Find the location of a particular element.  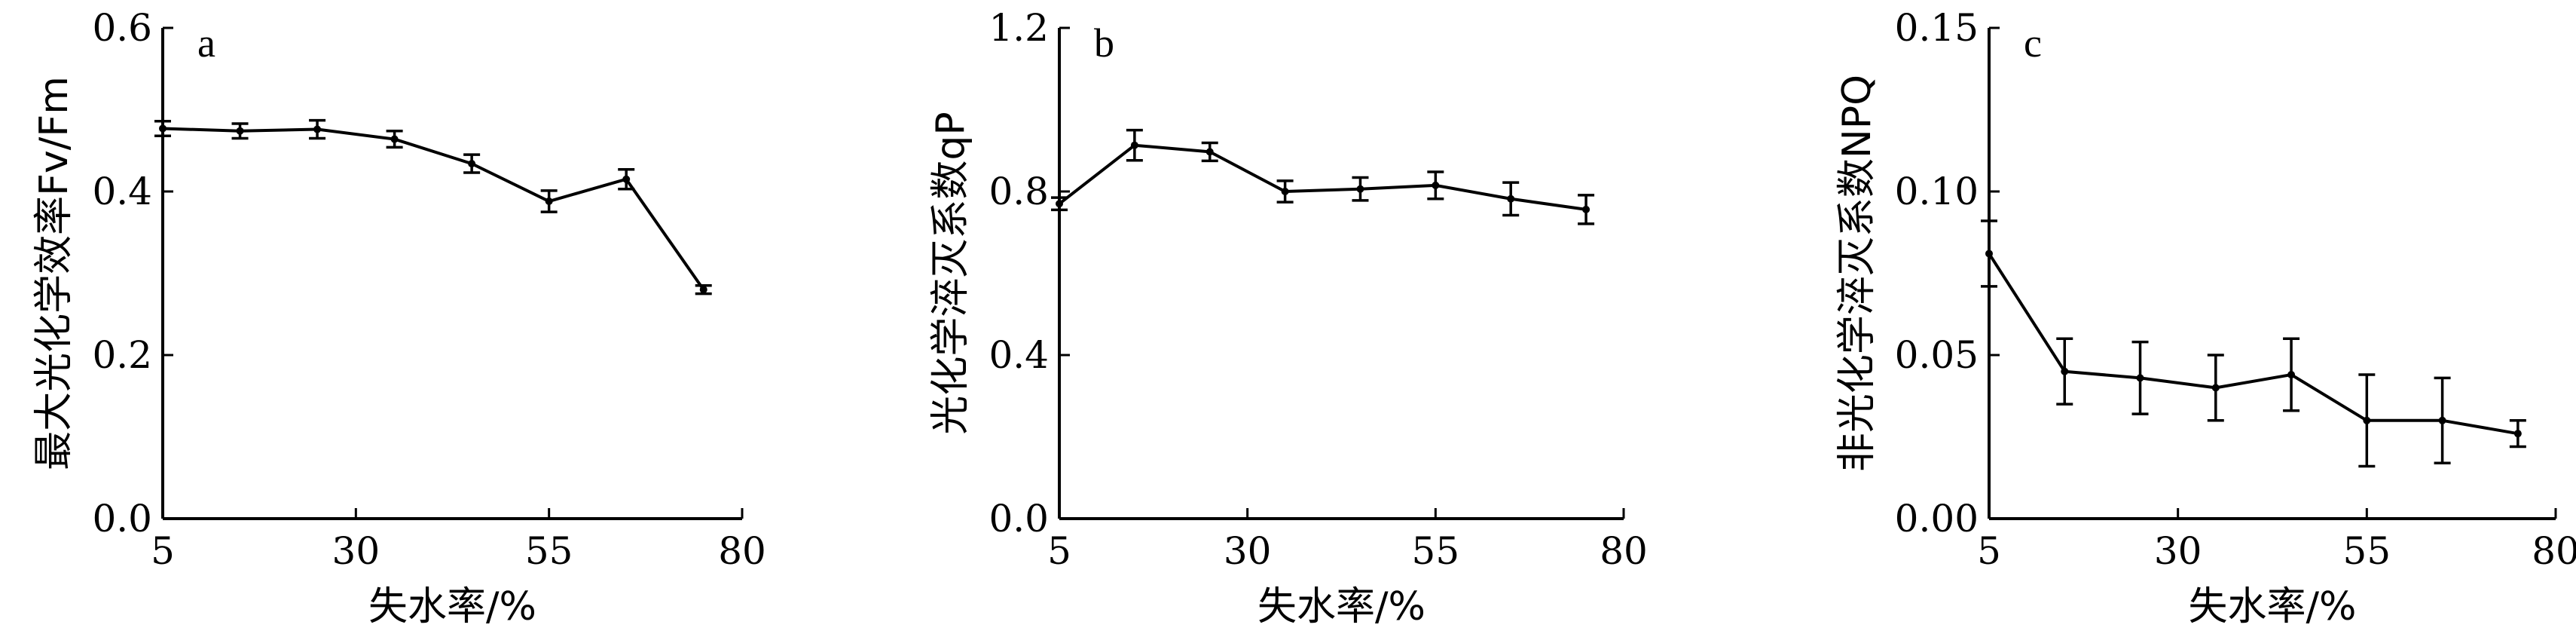

y-tick-label: 1.2 is located at coordinates (1019, 28).